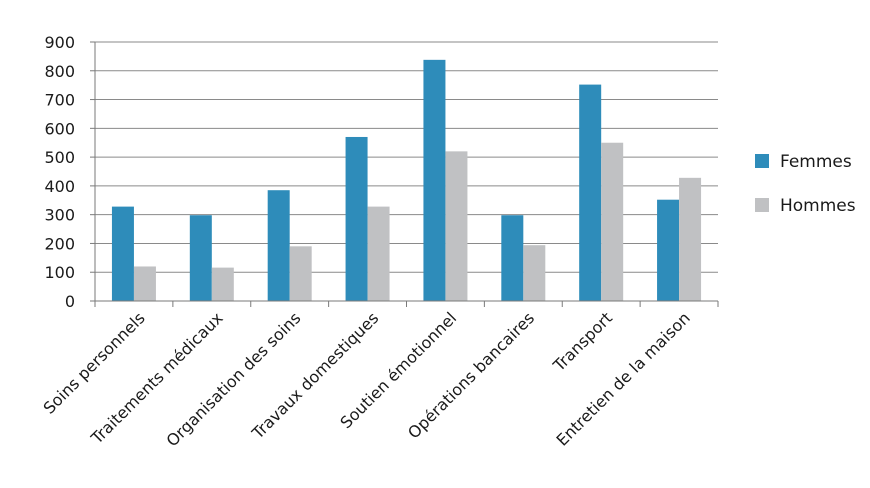 The image size is (870, 488). I want to click on y-tick-label: 500, so click(59, 157).